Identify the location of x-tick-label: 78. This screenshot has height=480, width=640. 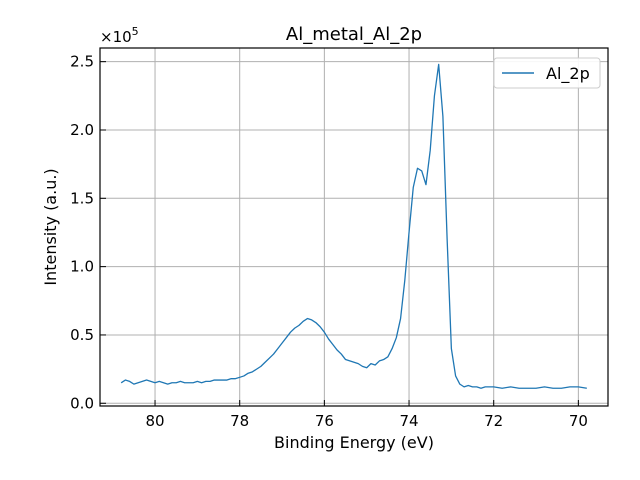
(239, 421).